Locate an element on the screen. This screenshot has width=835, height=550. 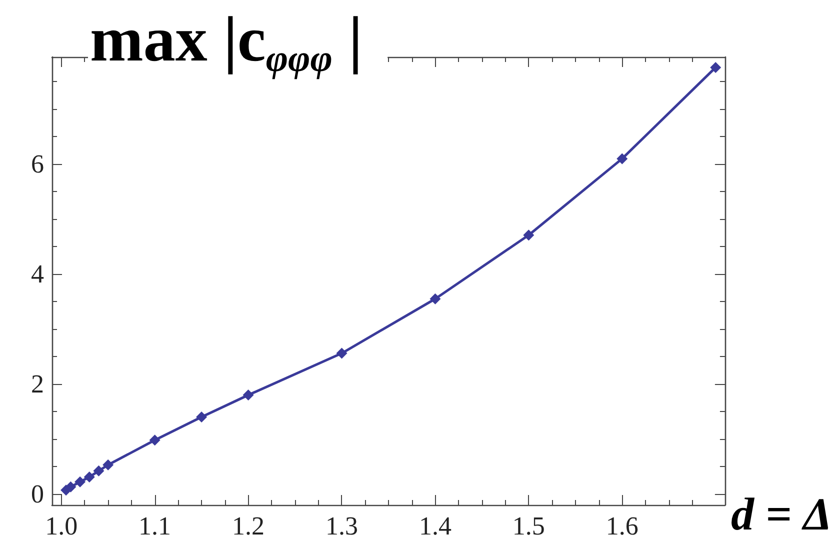
x-tick-label: 1.2 is located at coordinates (248, 526).